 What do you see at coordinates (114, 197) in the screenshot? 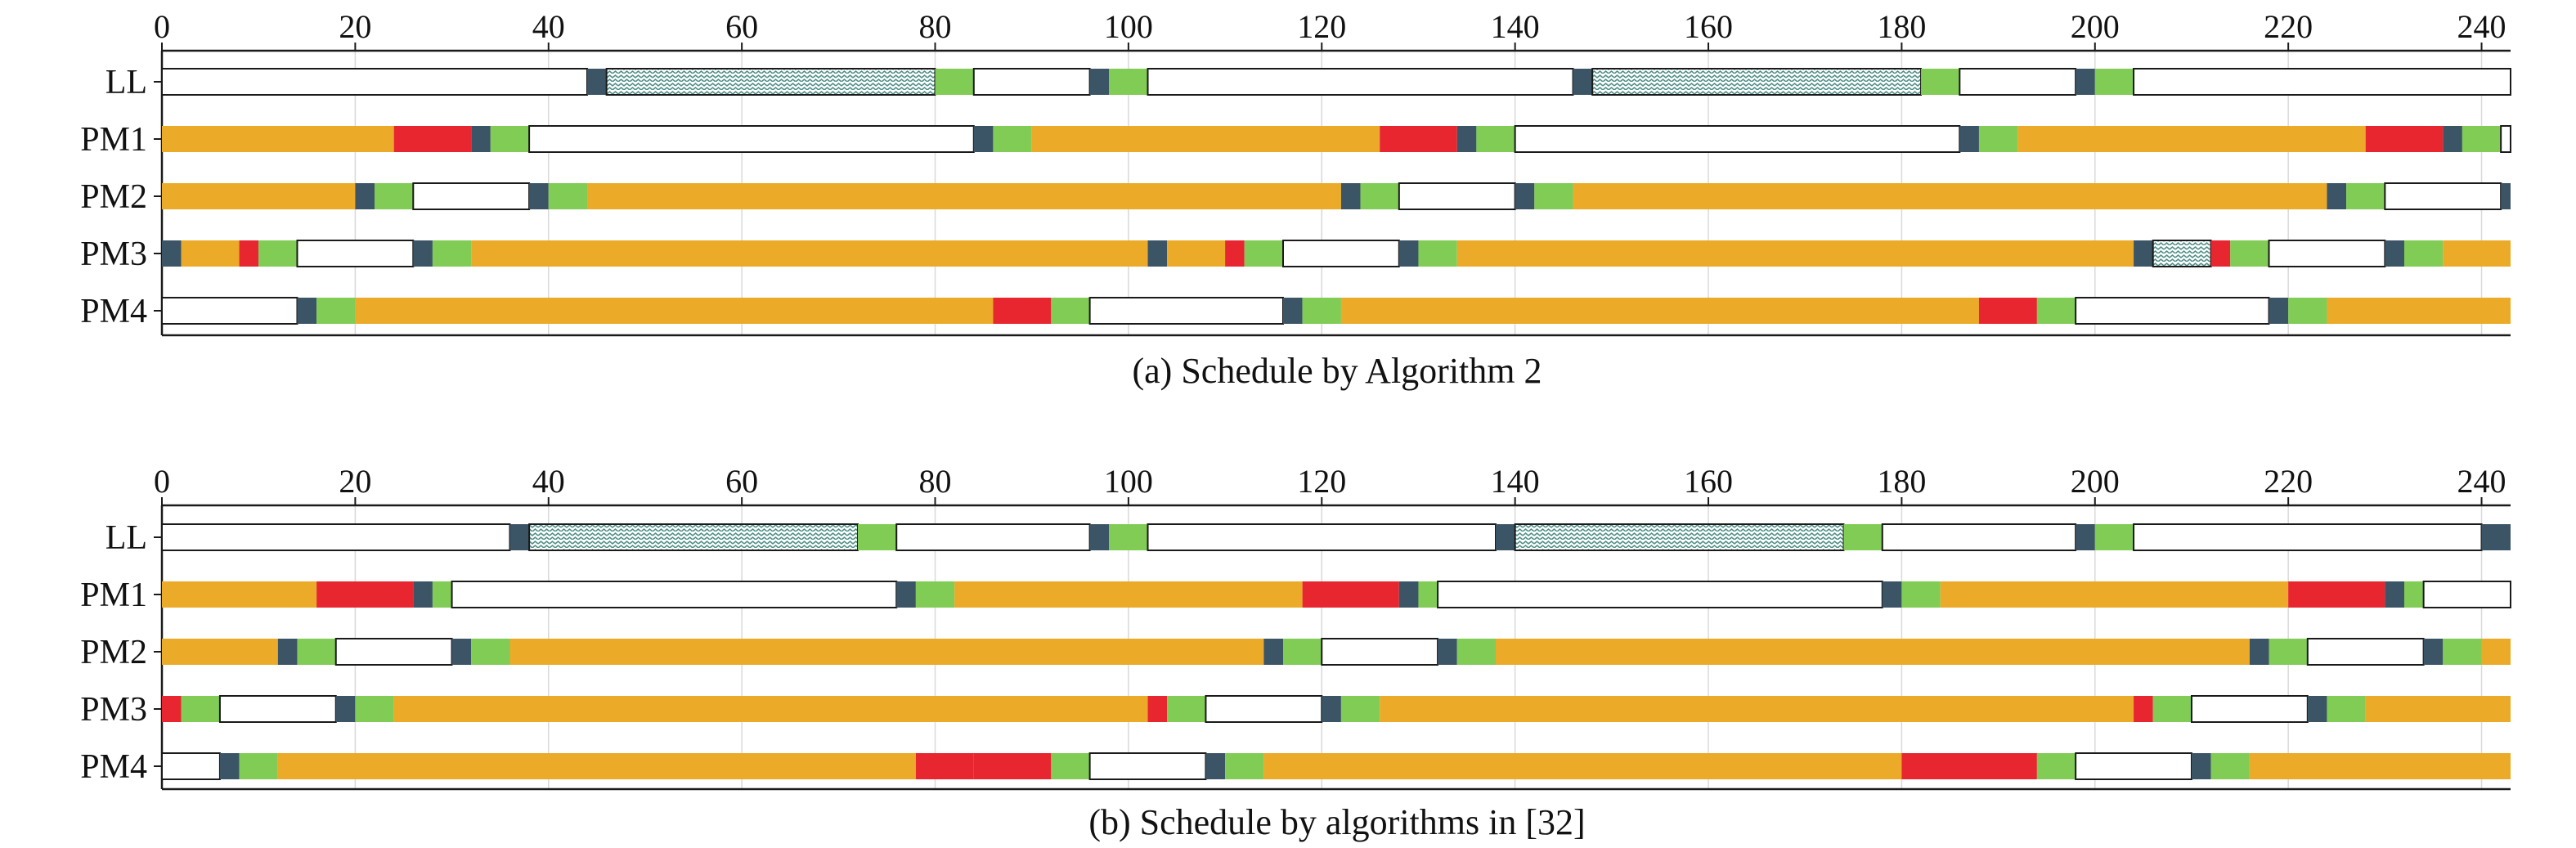
I see `row-label-pm2: PM2` at bounding box center [114, 197].